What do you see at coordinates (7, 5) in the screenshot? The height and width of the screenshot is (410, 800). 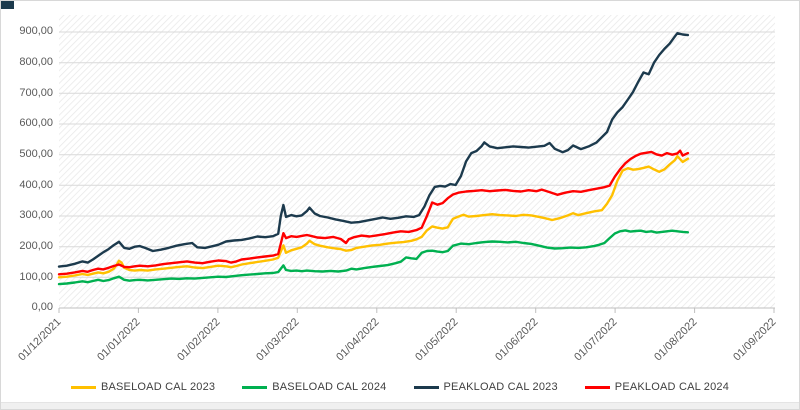 I see `screen-corner-artifact` at bounding box center [7, 5].